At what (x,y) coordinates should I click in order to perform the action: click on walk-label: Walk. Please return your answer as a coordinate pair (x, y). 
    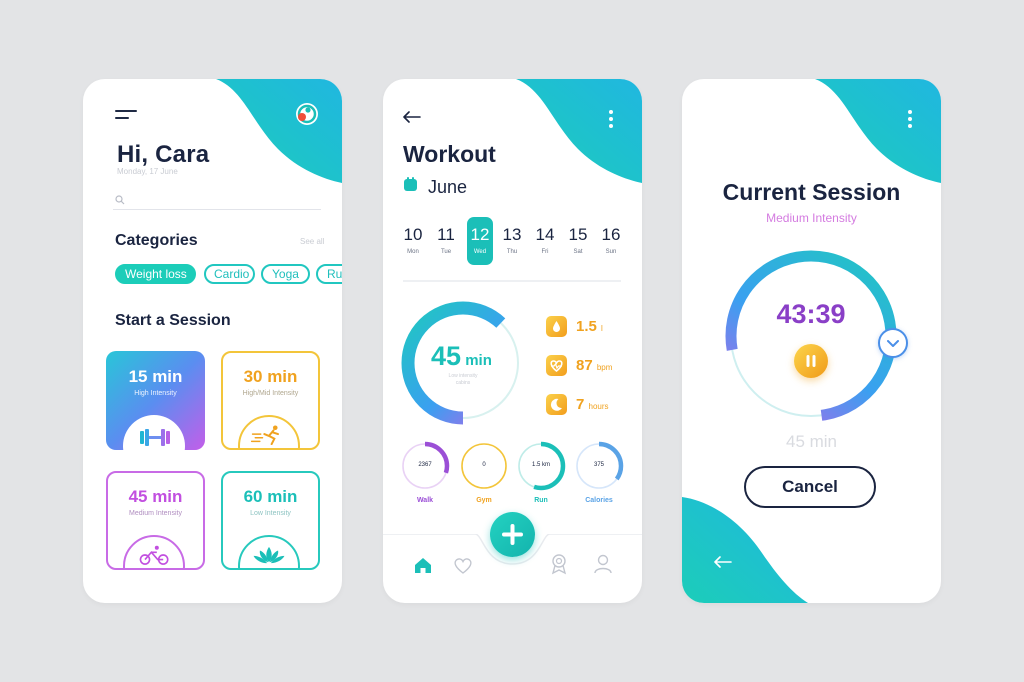
    Looking at the image, I should click on (425, 500).